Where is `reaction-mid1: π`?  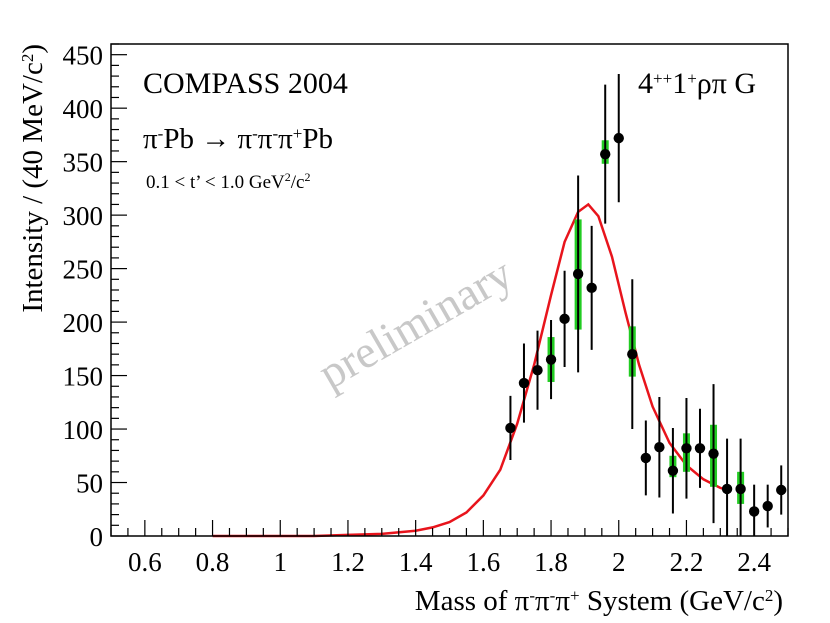 reaction-mid1: π is located at coordinates (265, 139).